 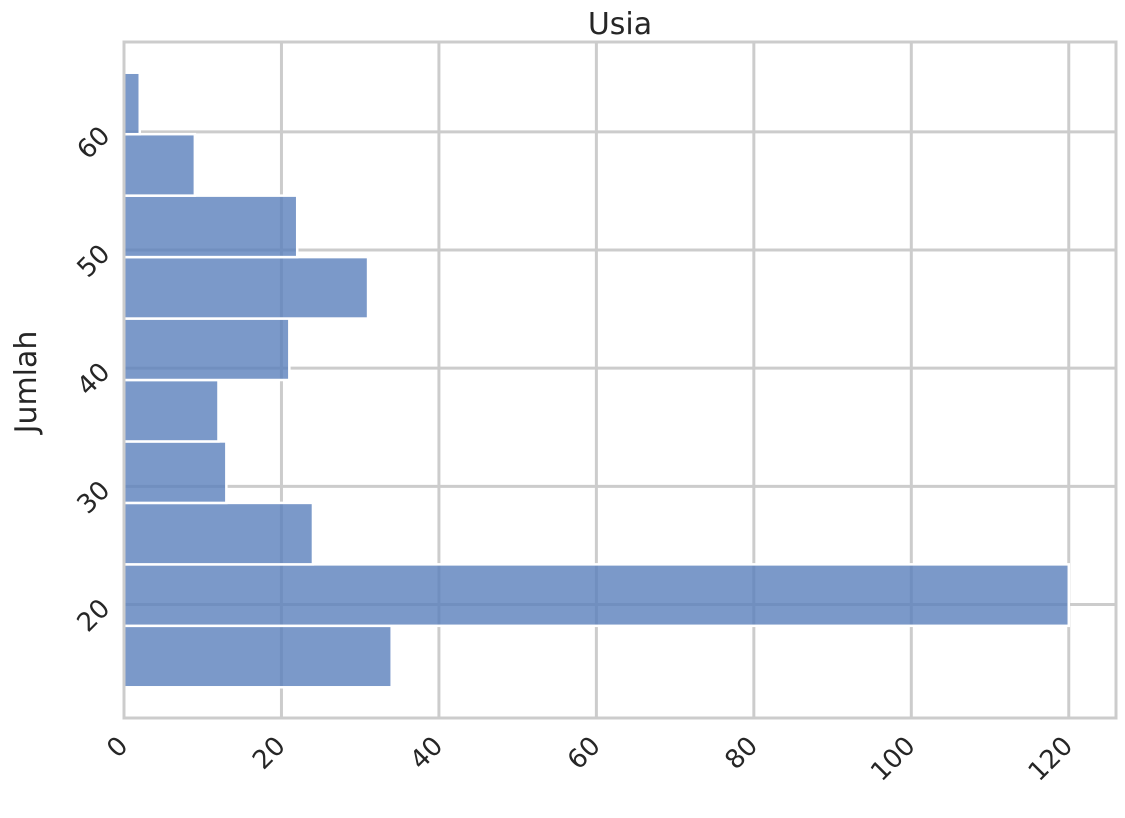 What do you see at coordinates (94, 497) in the screenshot?
I see `y-tick-label: 30` at bounding box center [94, 497].